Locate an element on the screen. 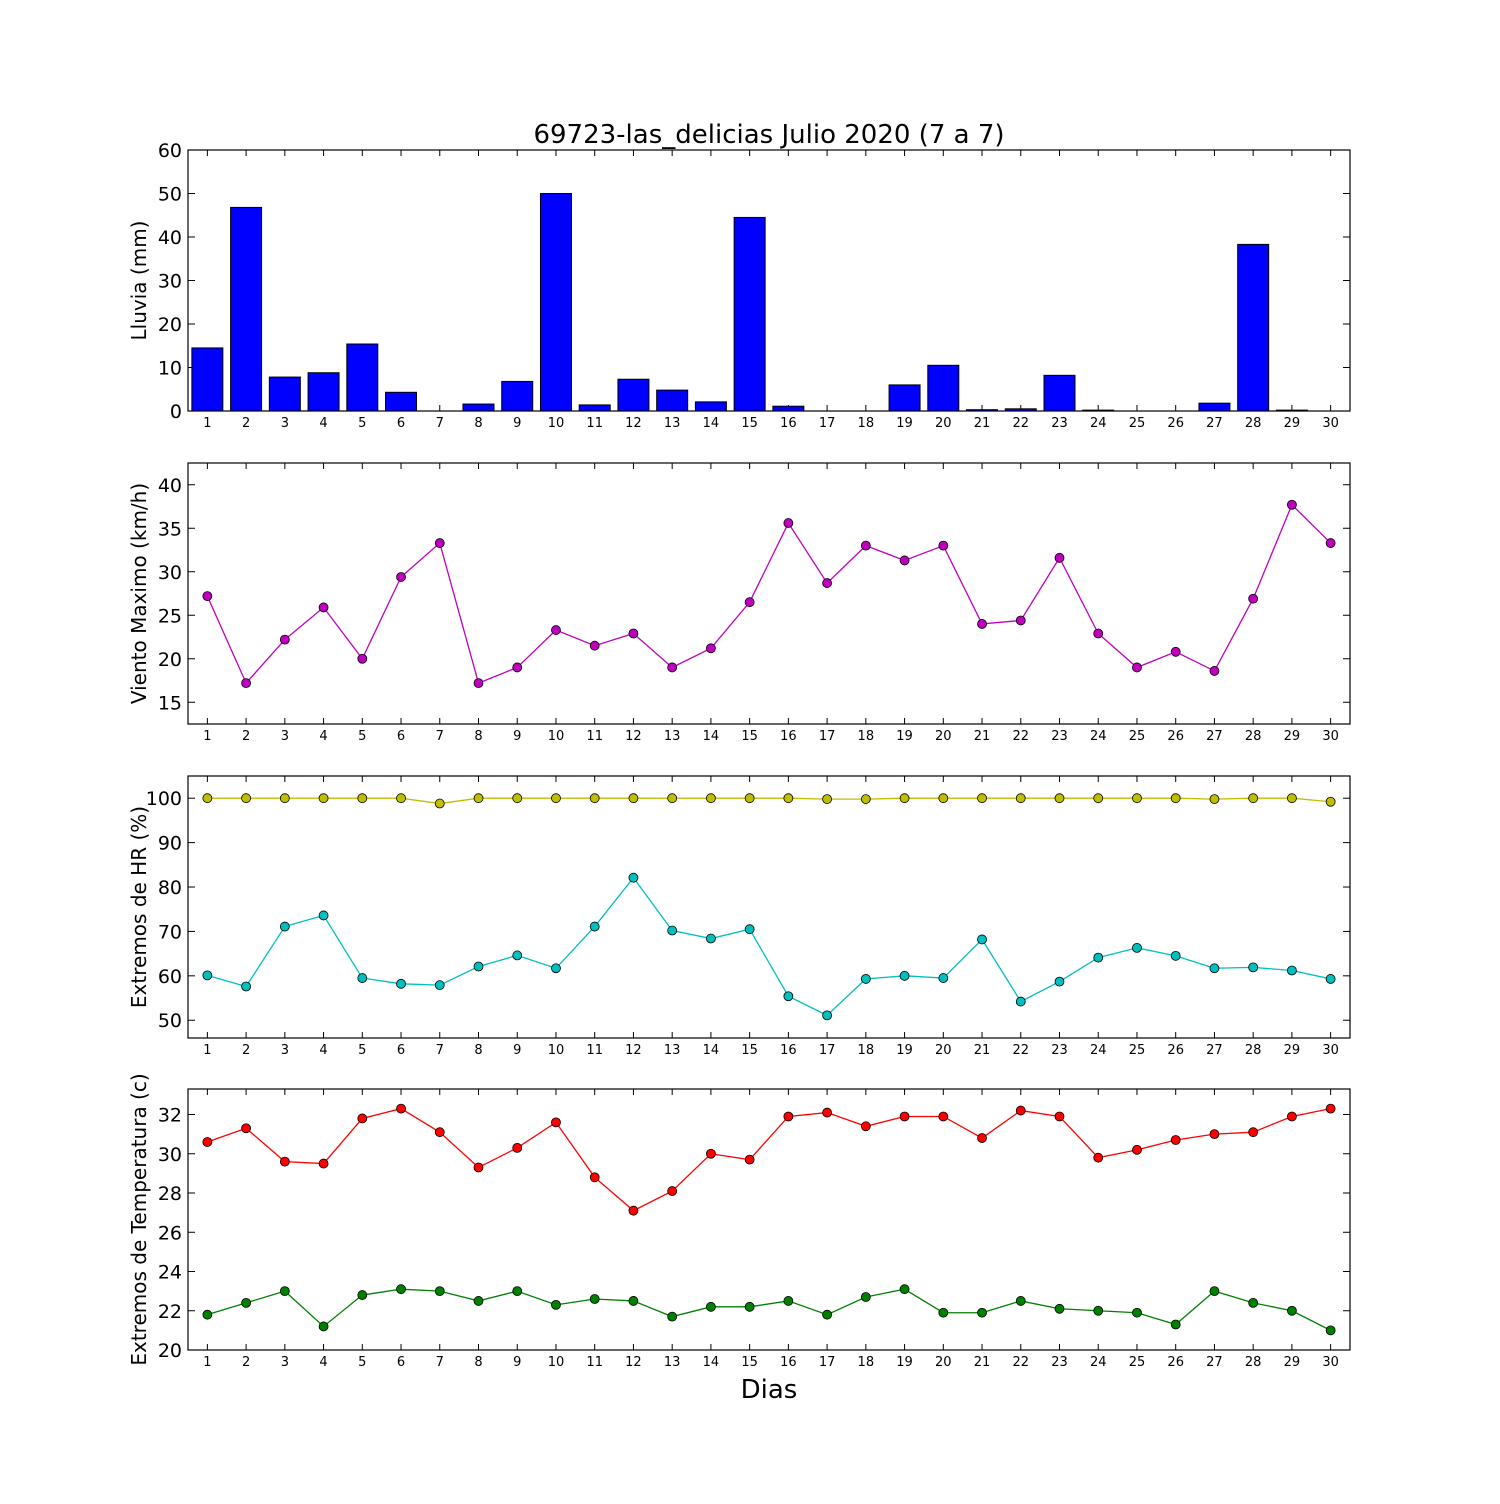 This screenshot has height=1504, width=1500. x-tick-label: 29 is located at coordinates (1292, 423).